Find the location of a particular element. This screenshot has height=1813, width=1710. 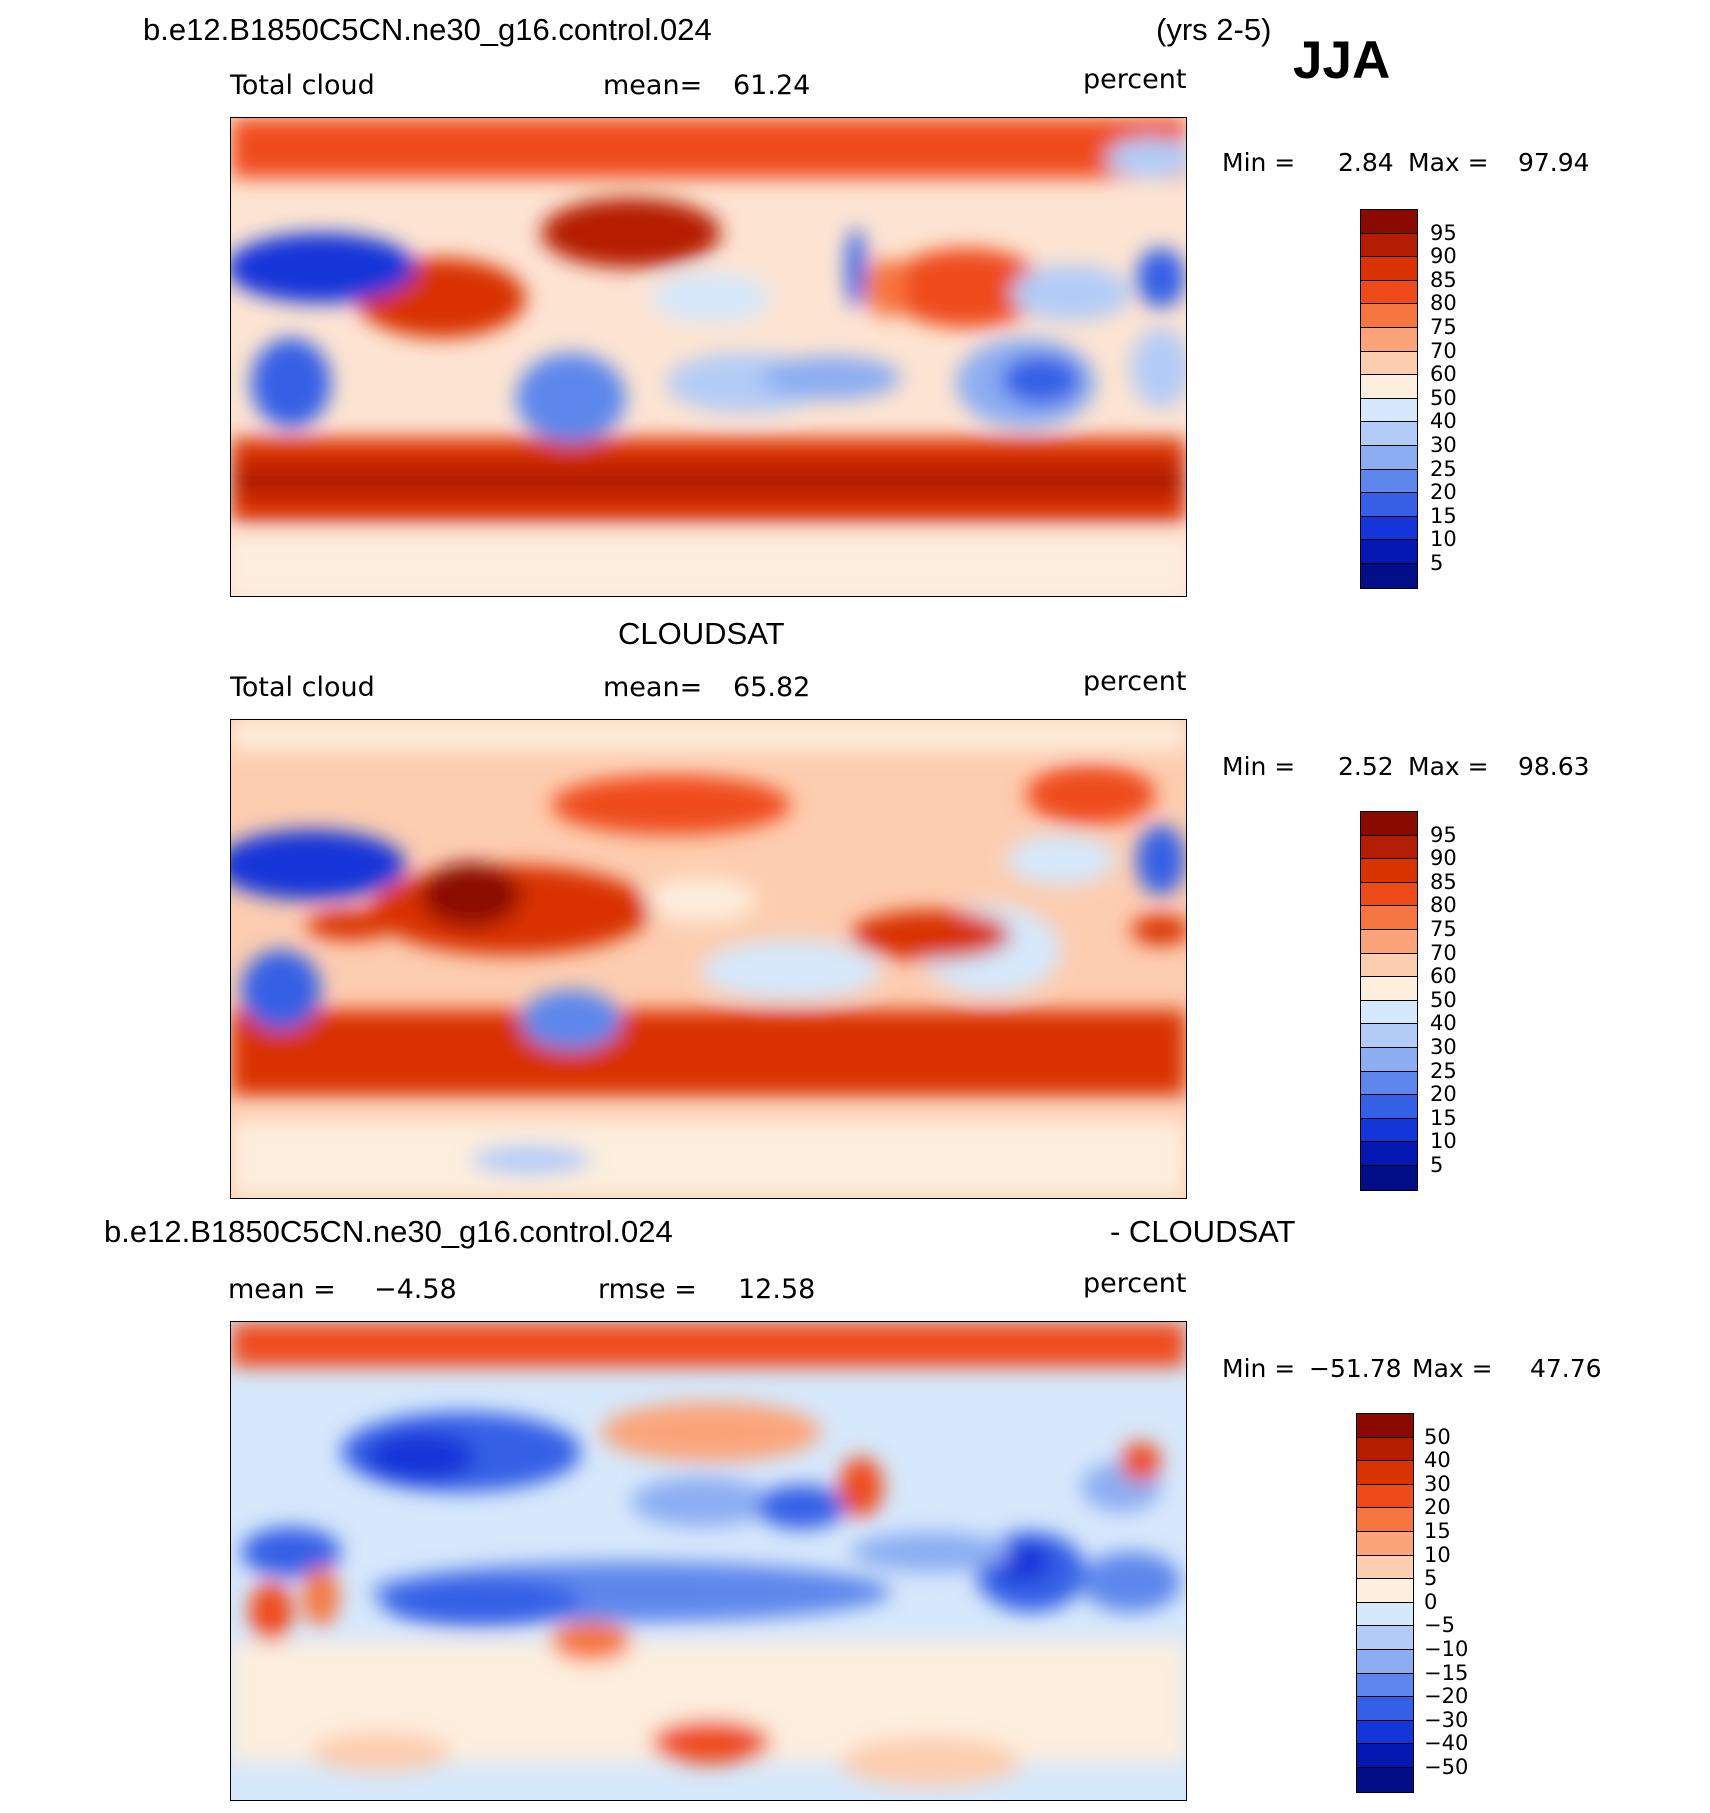

panel3-colorbar is located at coordinates (1385, 1603).